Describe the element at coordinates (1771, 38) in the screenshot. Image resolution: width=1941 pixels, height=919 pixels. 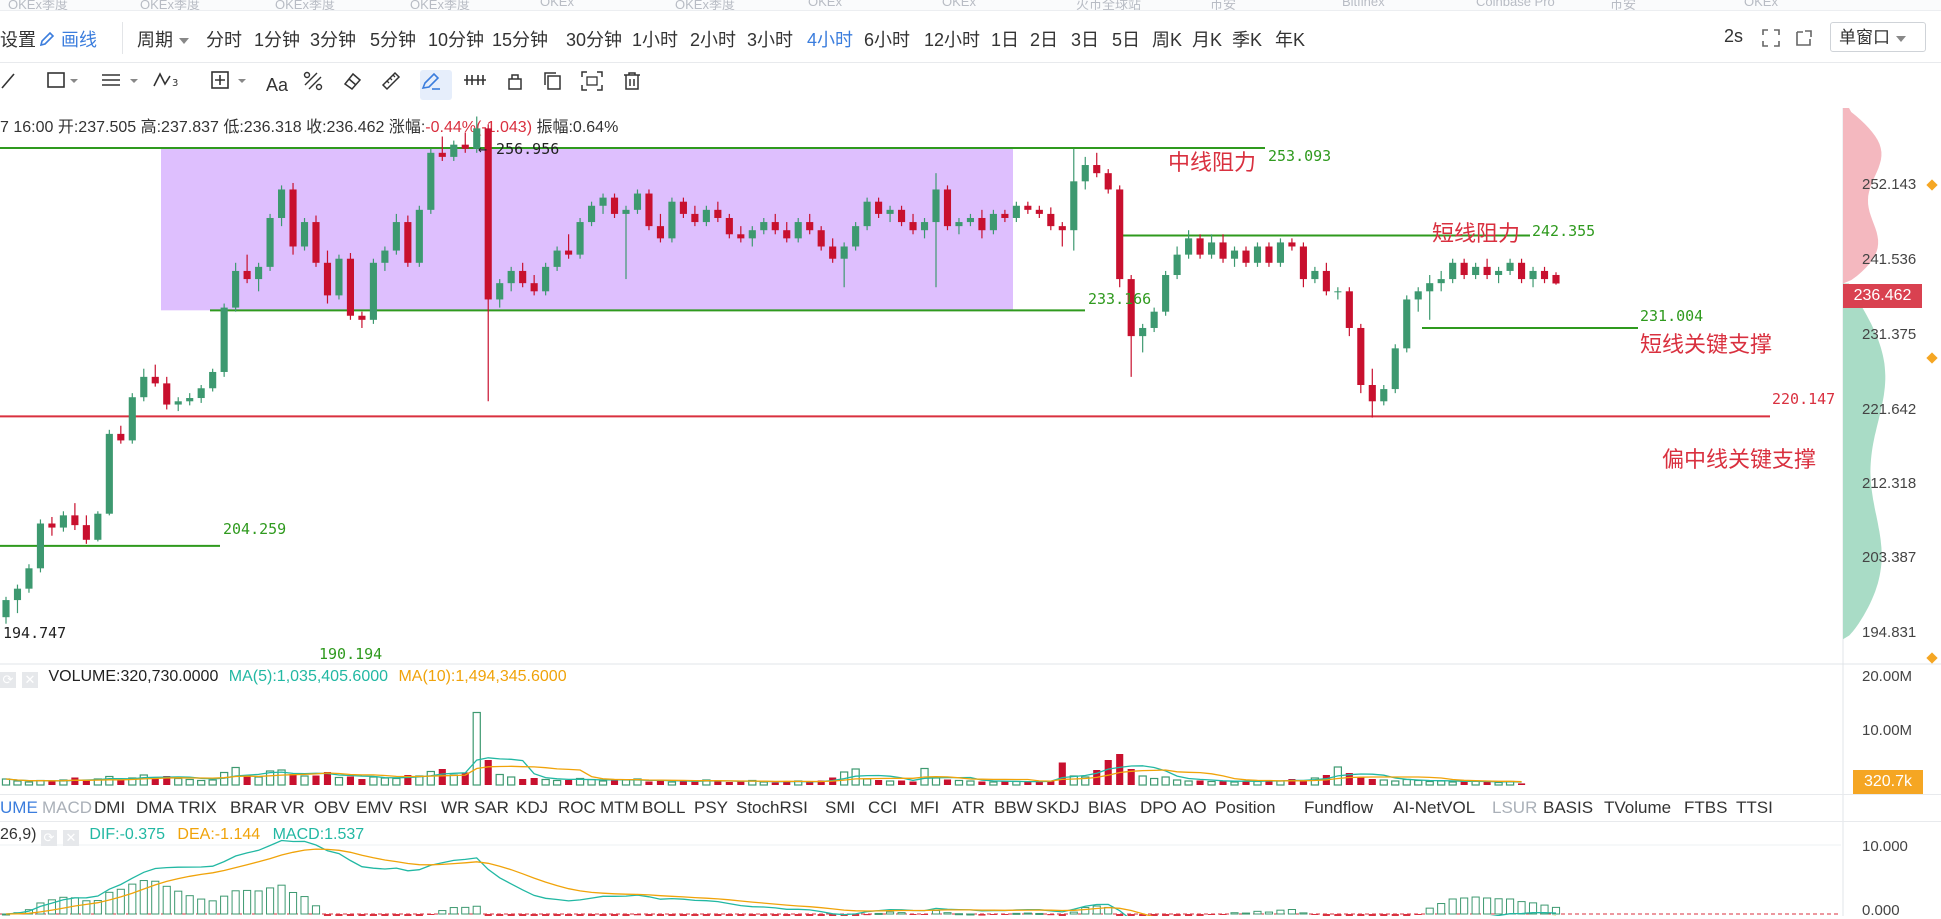
I see `fullscreen-icon` at that location.